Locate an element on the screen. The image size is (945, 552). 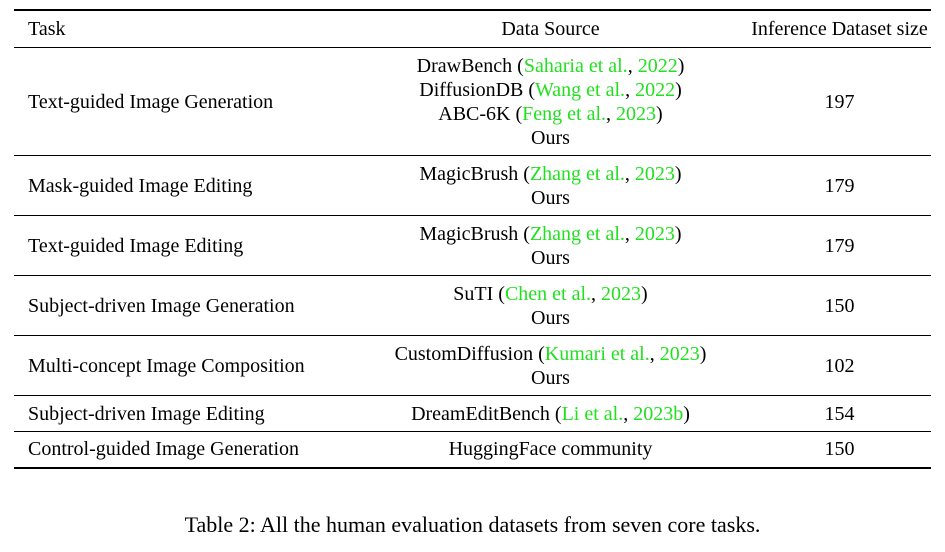
data-source-cell: SuTI (Chen et al., 2023) Ours is located at coordinates (550, 306).